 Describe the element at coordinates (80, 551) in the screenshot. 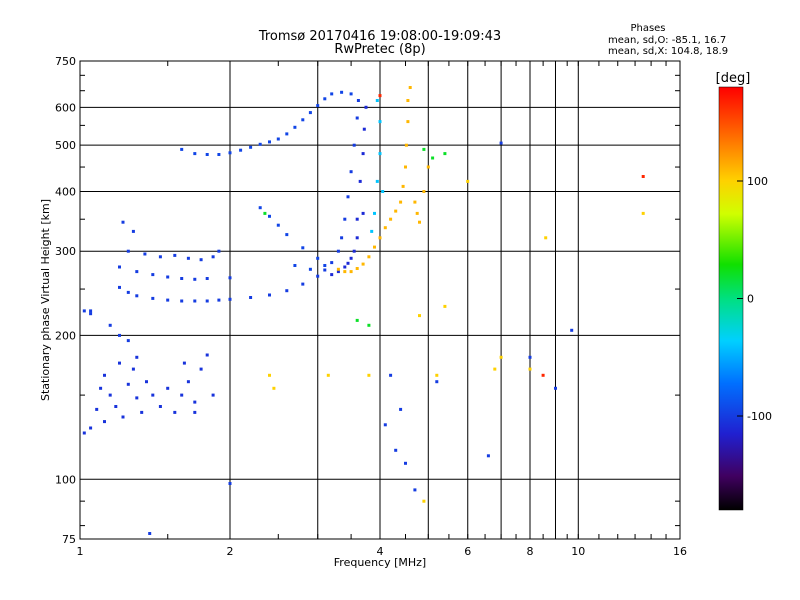

I see `x-tick-label: 1` at that location.